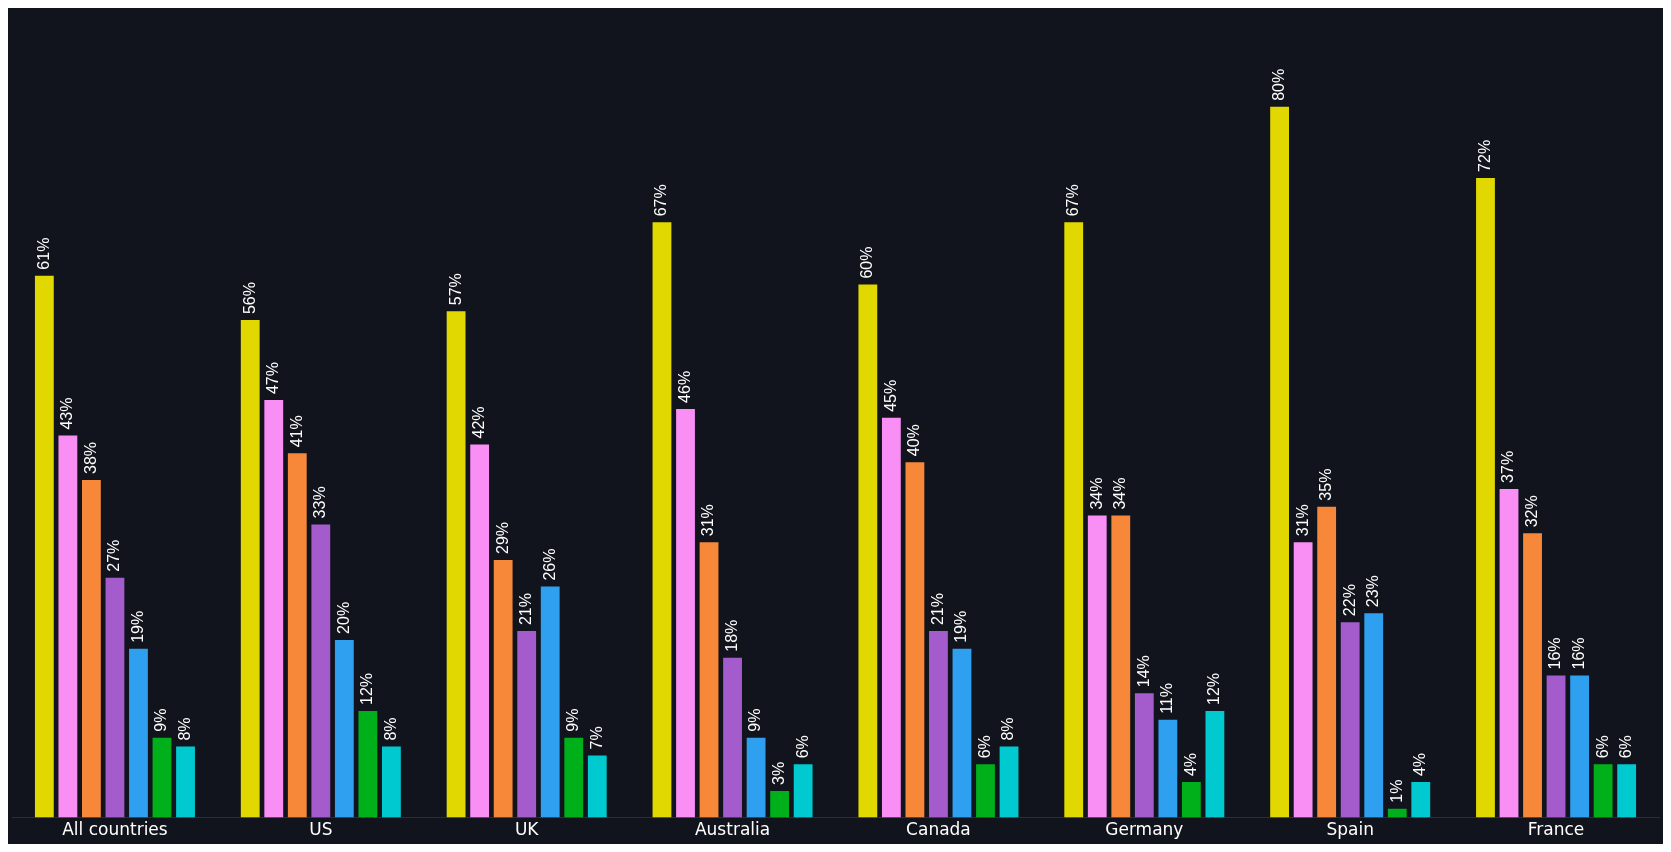 This screenshot has height=852, width=1671. I want to click on data-label: 1%, so click(1396, 791).